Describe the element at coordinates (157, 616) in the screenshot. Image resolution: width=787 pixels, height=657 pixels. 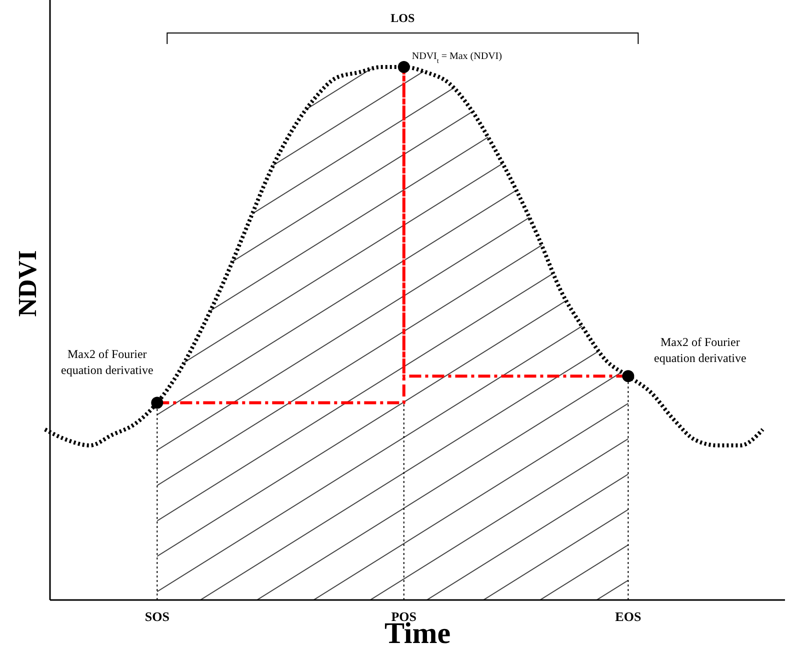
I see `x-tick-label: SOS` at that location.